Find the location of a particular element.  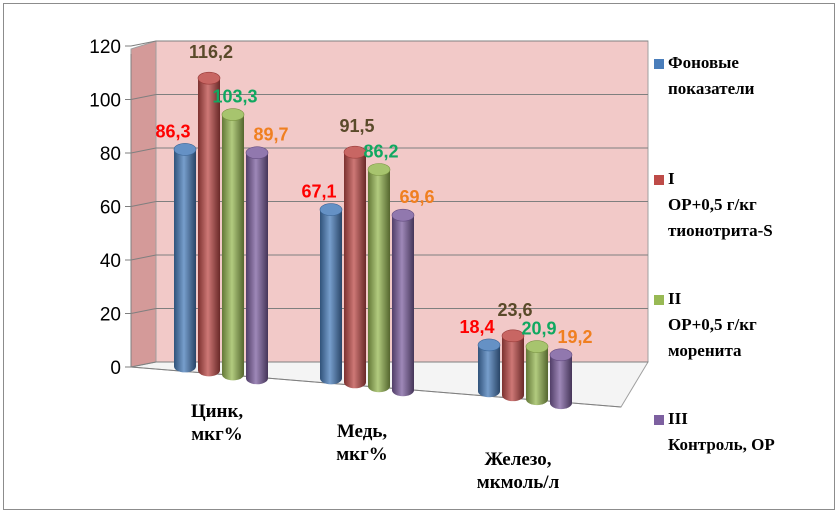

category-label: Медь, мкг% is located at coordinates (362, 443).